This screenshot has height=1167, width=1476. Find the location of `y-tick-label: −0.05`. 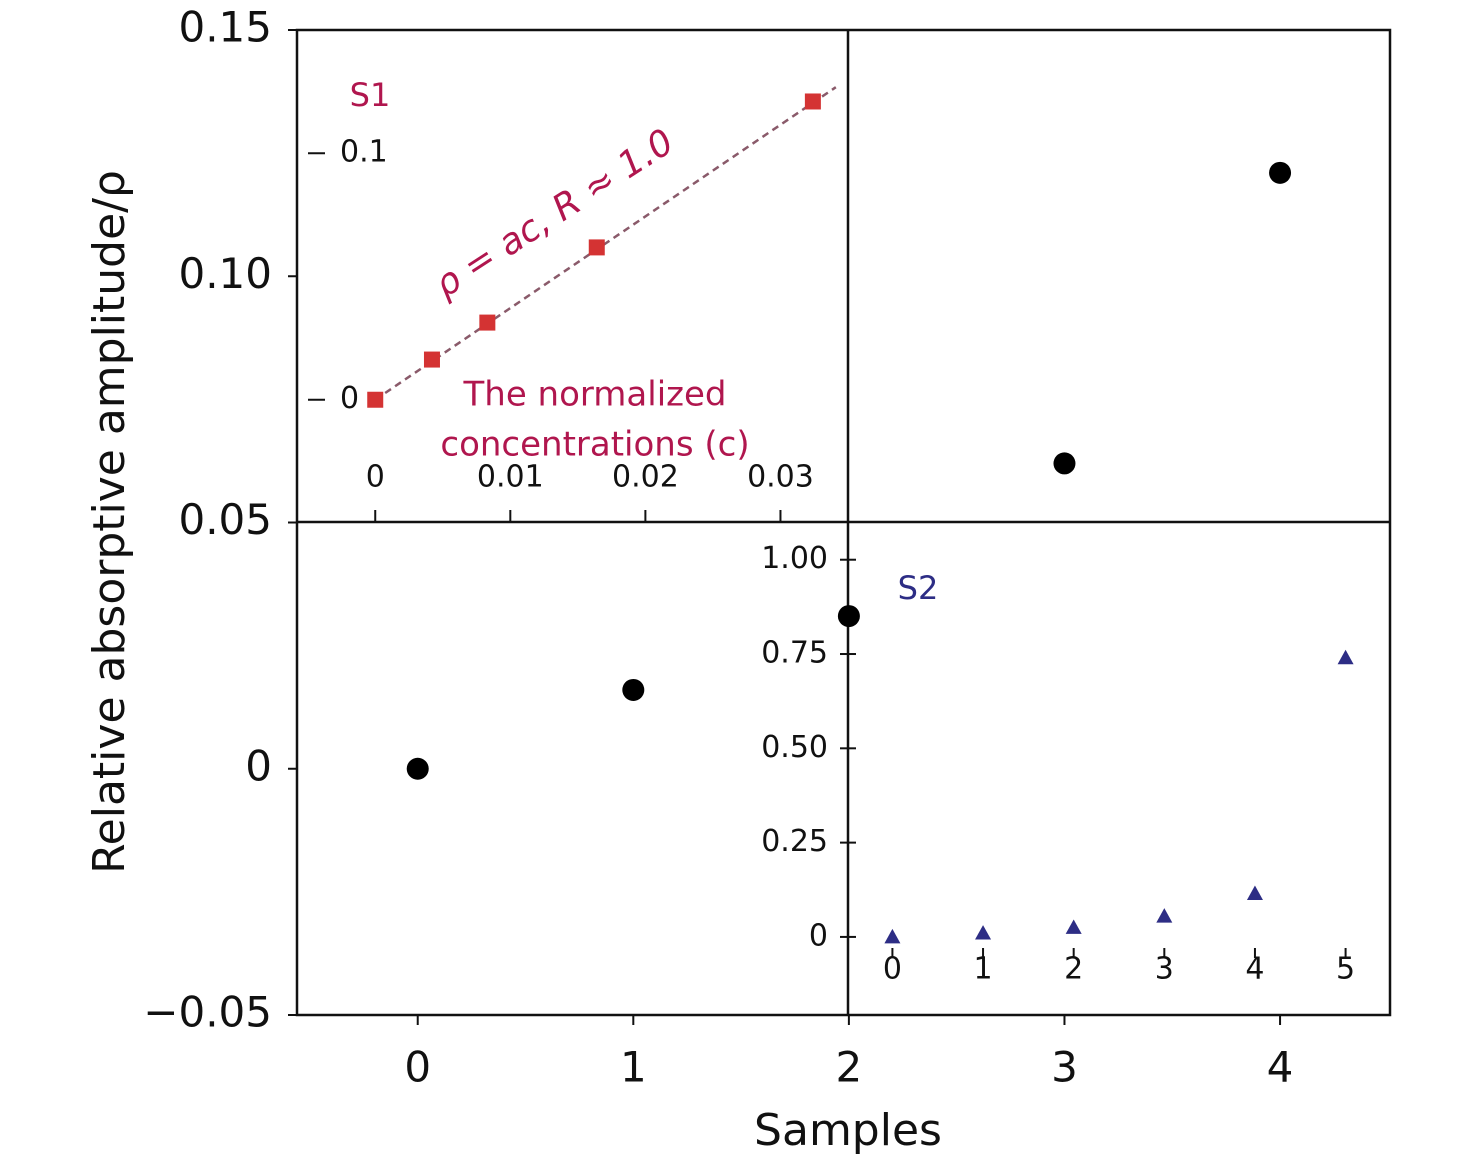

y-tick-label: −0.05 is located at coordinates (207, 1012).